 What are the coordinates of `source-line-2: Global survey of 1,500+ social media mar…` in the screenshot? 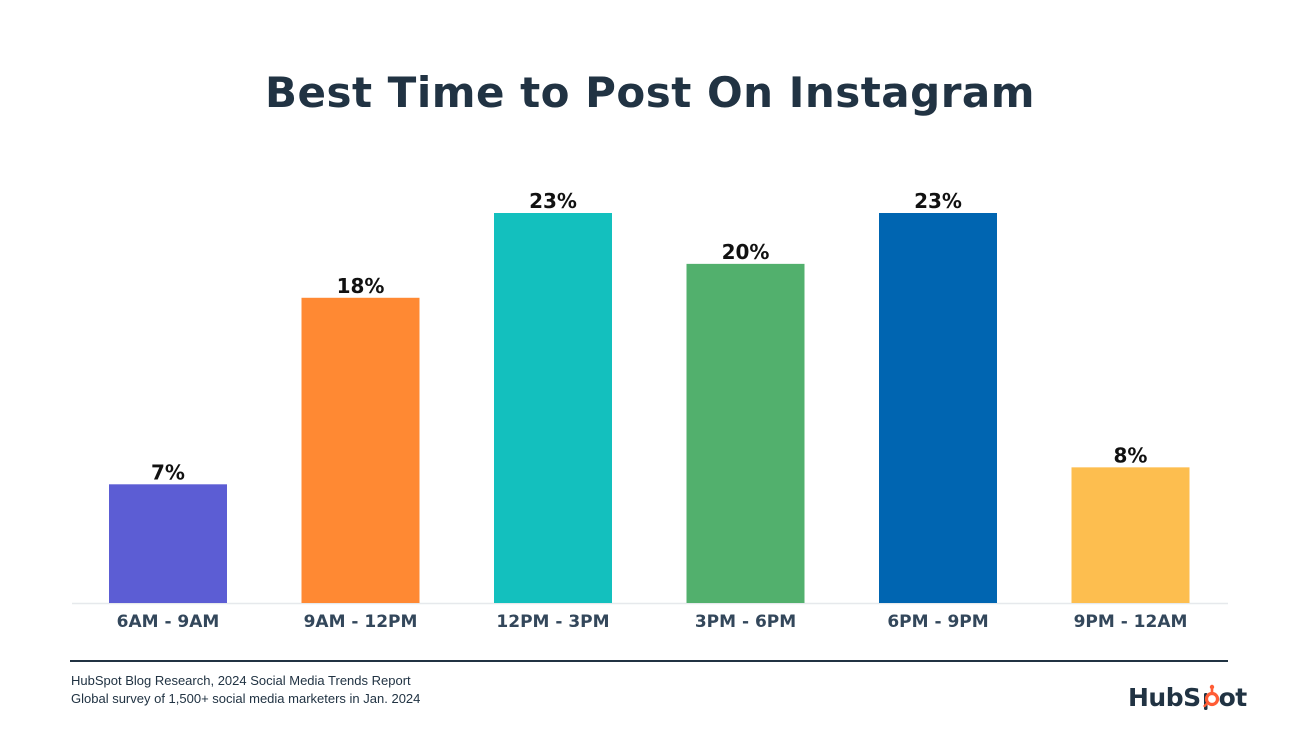 It's located at (246, 698).